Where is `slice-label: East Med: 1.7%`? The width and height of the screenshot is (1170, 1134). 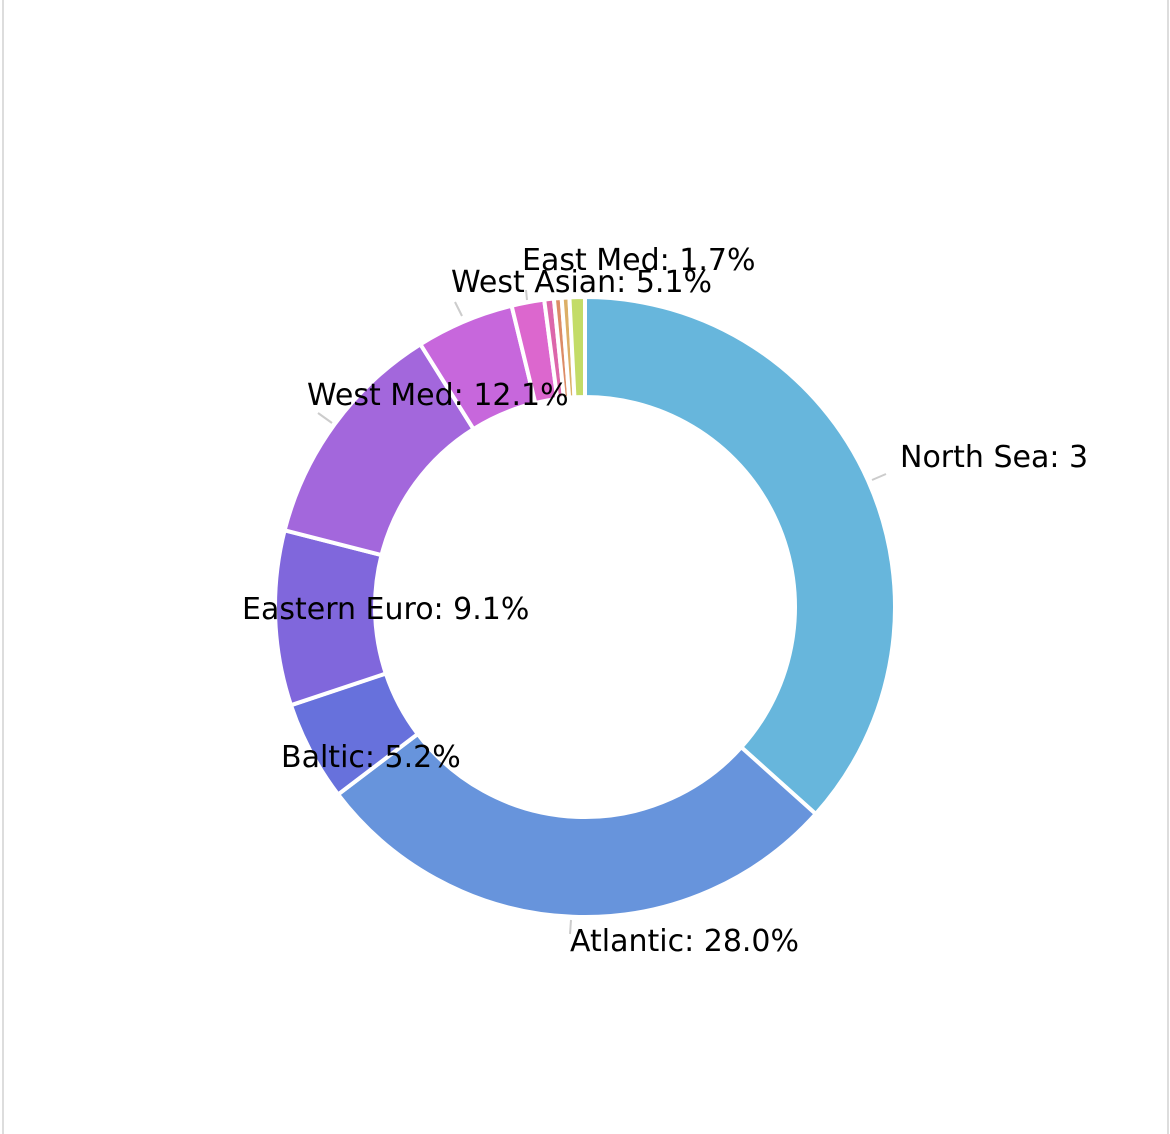
slice-label: East Med: 1.7% is located at coordinates (639, 260).